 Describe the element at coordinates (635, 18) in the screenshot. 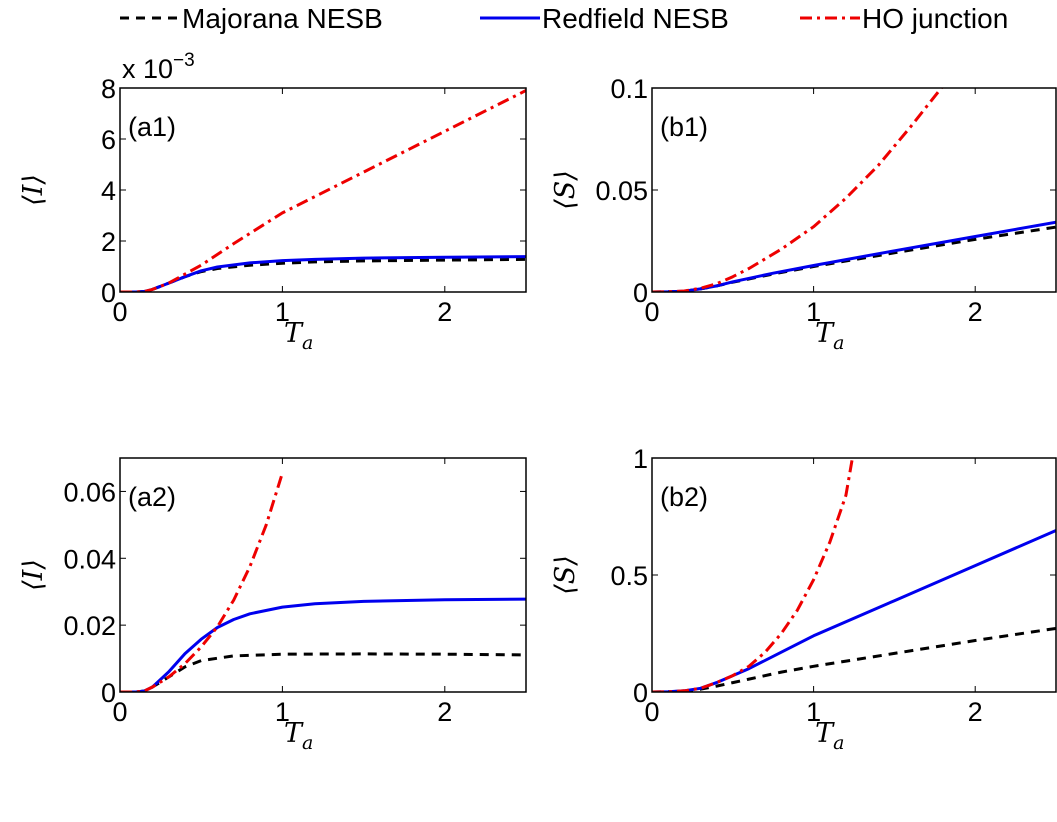

I see `legend-label: Redfield NESB` at that location.